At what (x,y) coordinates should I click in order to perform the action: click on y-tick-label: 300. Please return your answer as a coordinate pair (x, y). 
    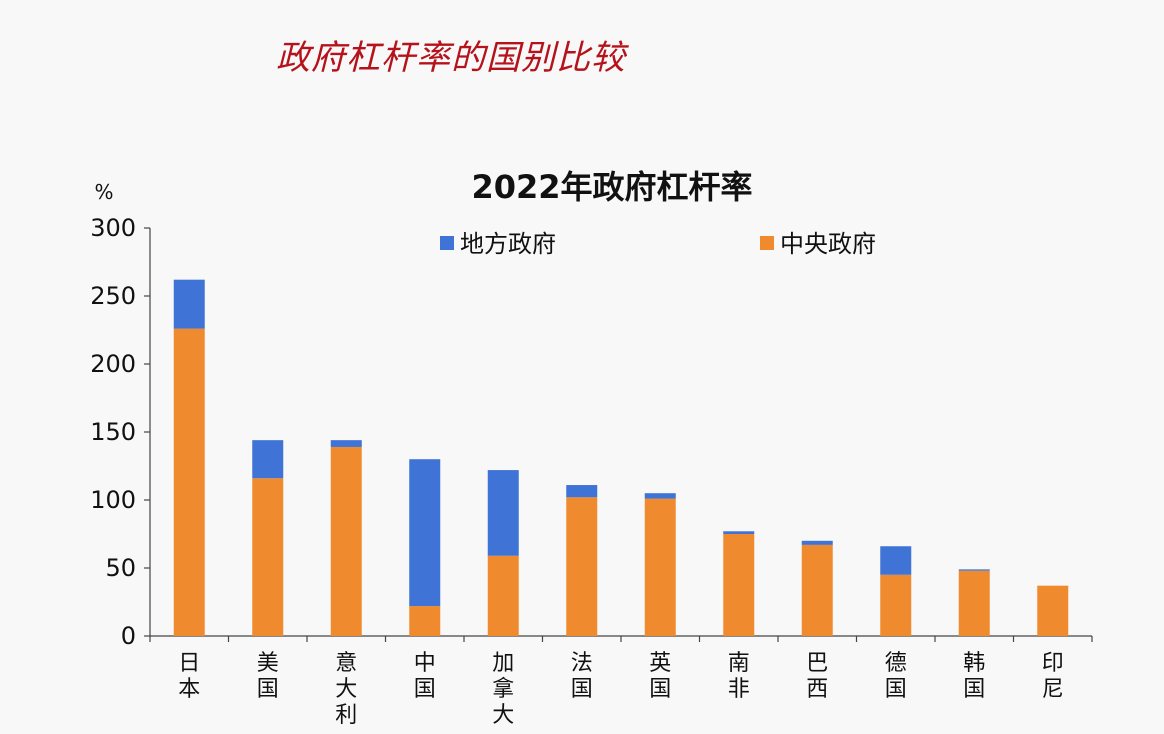
    Looking at the image, I should click on (113, 228).